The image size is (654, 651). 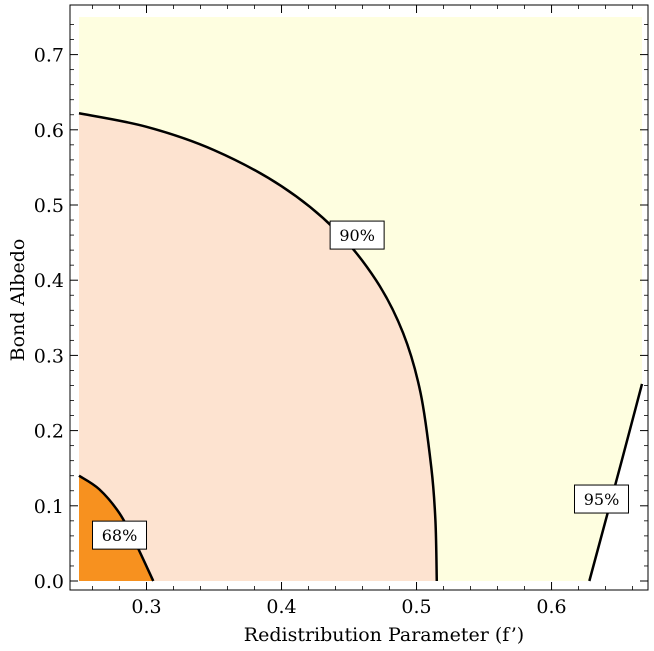 What do you see at coordinates (49, 56) in the screenshot?
I see `y-tick-label-0-7: 0.7` at bounding box center [49, 56].